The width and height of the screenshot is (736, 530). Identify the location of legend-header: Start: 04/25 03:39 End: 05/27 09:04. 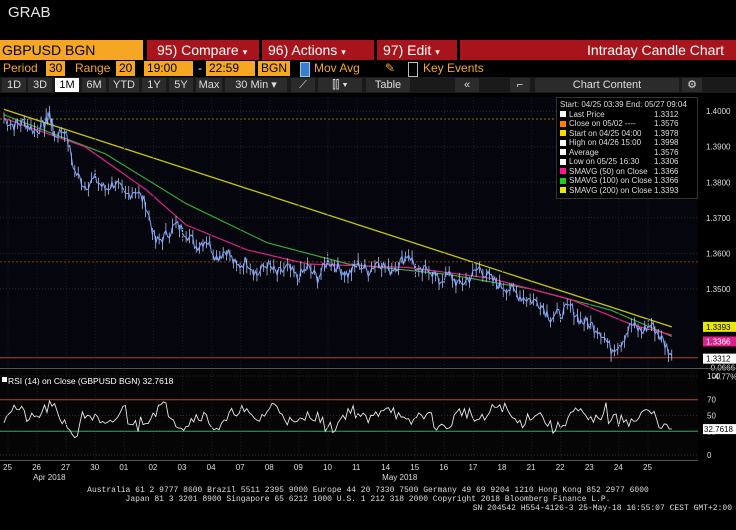
(623, 104).